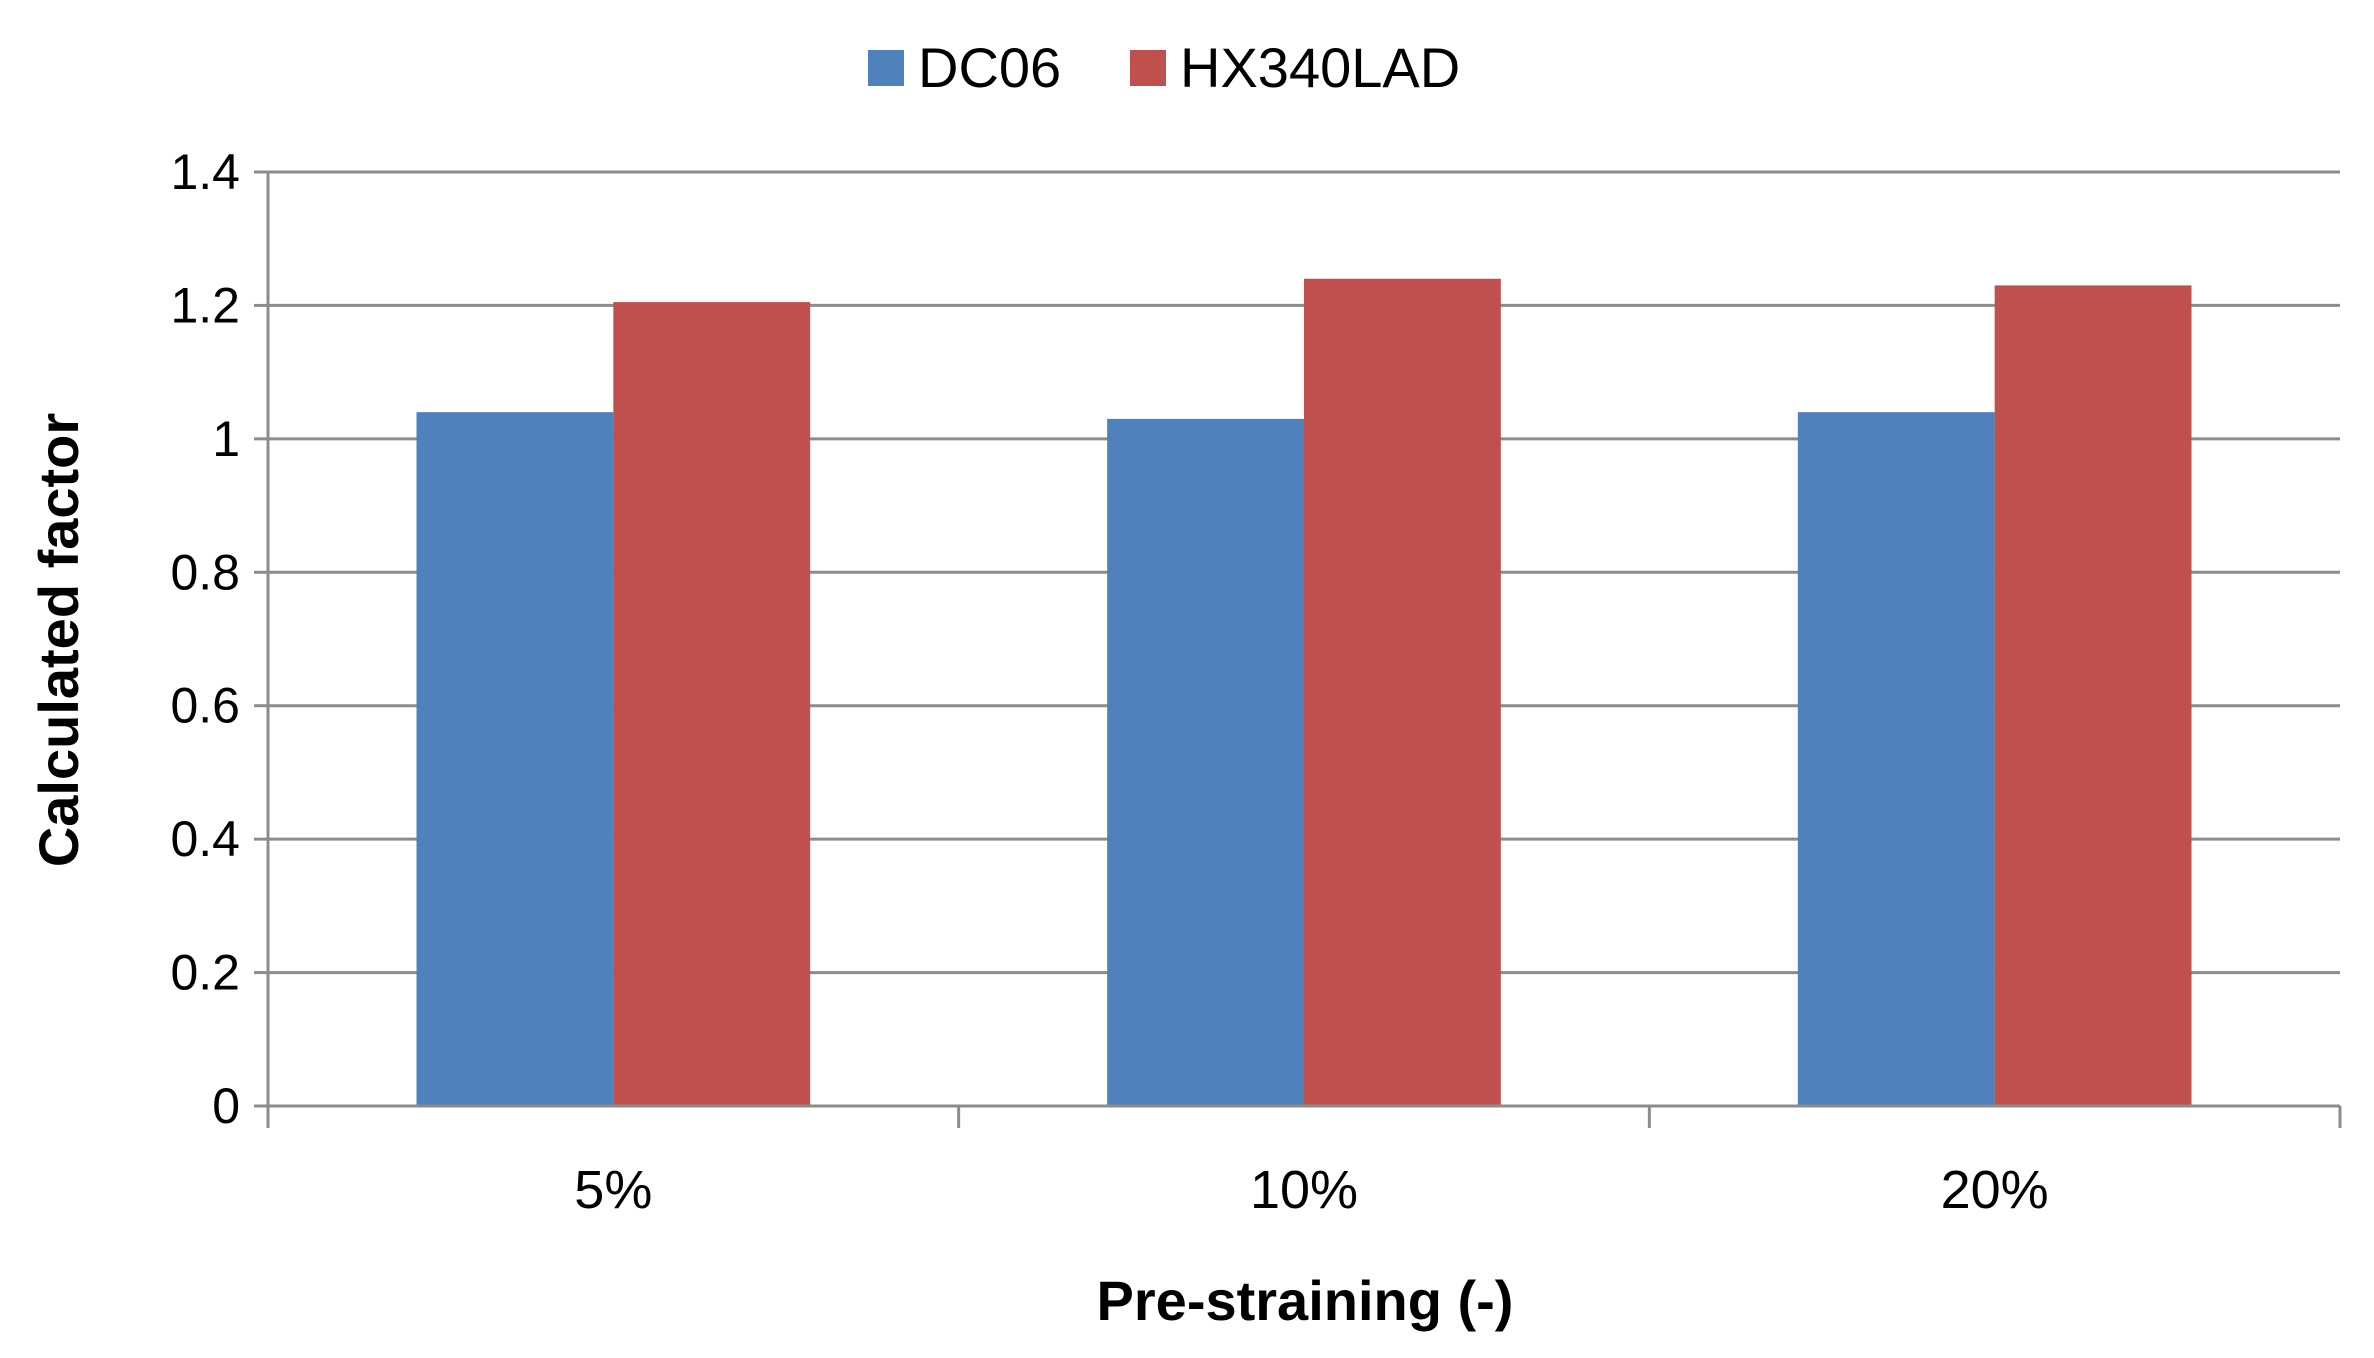 The width and height of the screenshot is (2374, 1358). Describe the element at coordinates (205, 839) in the screenshot. I see `y-tick-label: 0.4` at that location.